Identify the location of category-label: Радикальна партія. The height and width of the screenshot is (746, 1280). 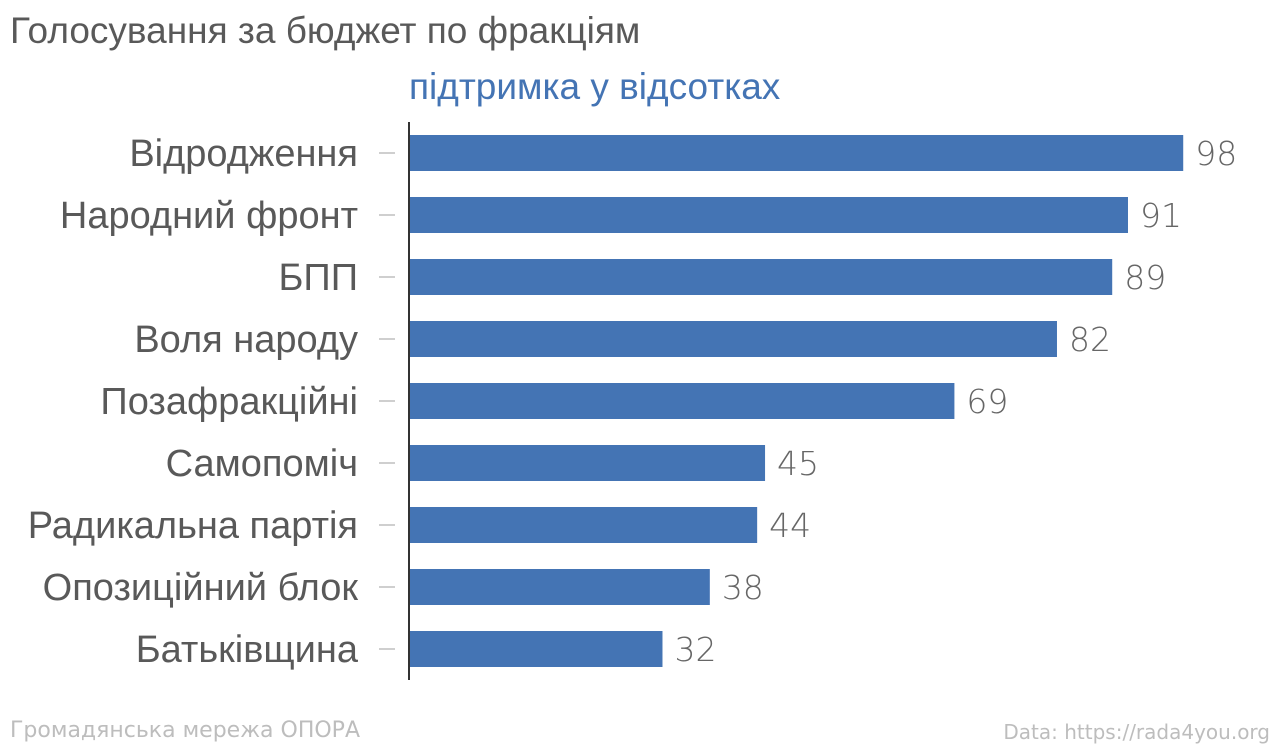
(193, 526).